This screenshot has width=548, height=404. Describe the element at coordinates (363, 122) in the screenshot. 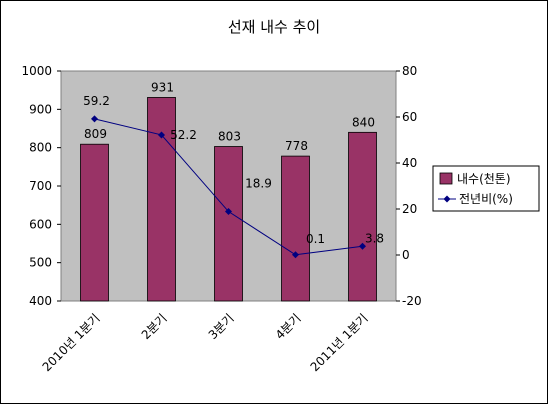

I see `bar-value-label: 840` at that location.